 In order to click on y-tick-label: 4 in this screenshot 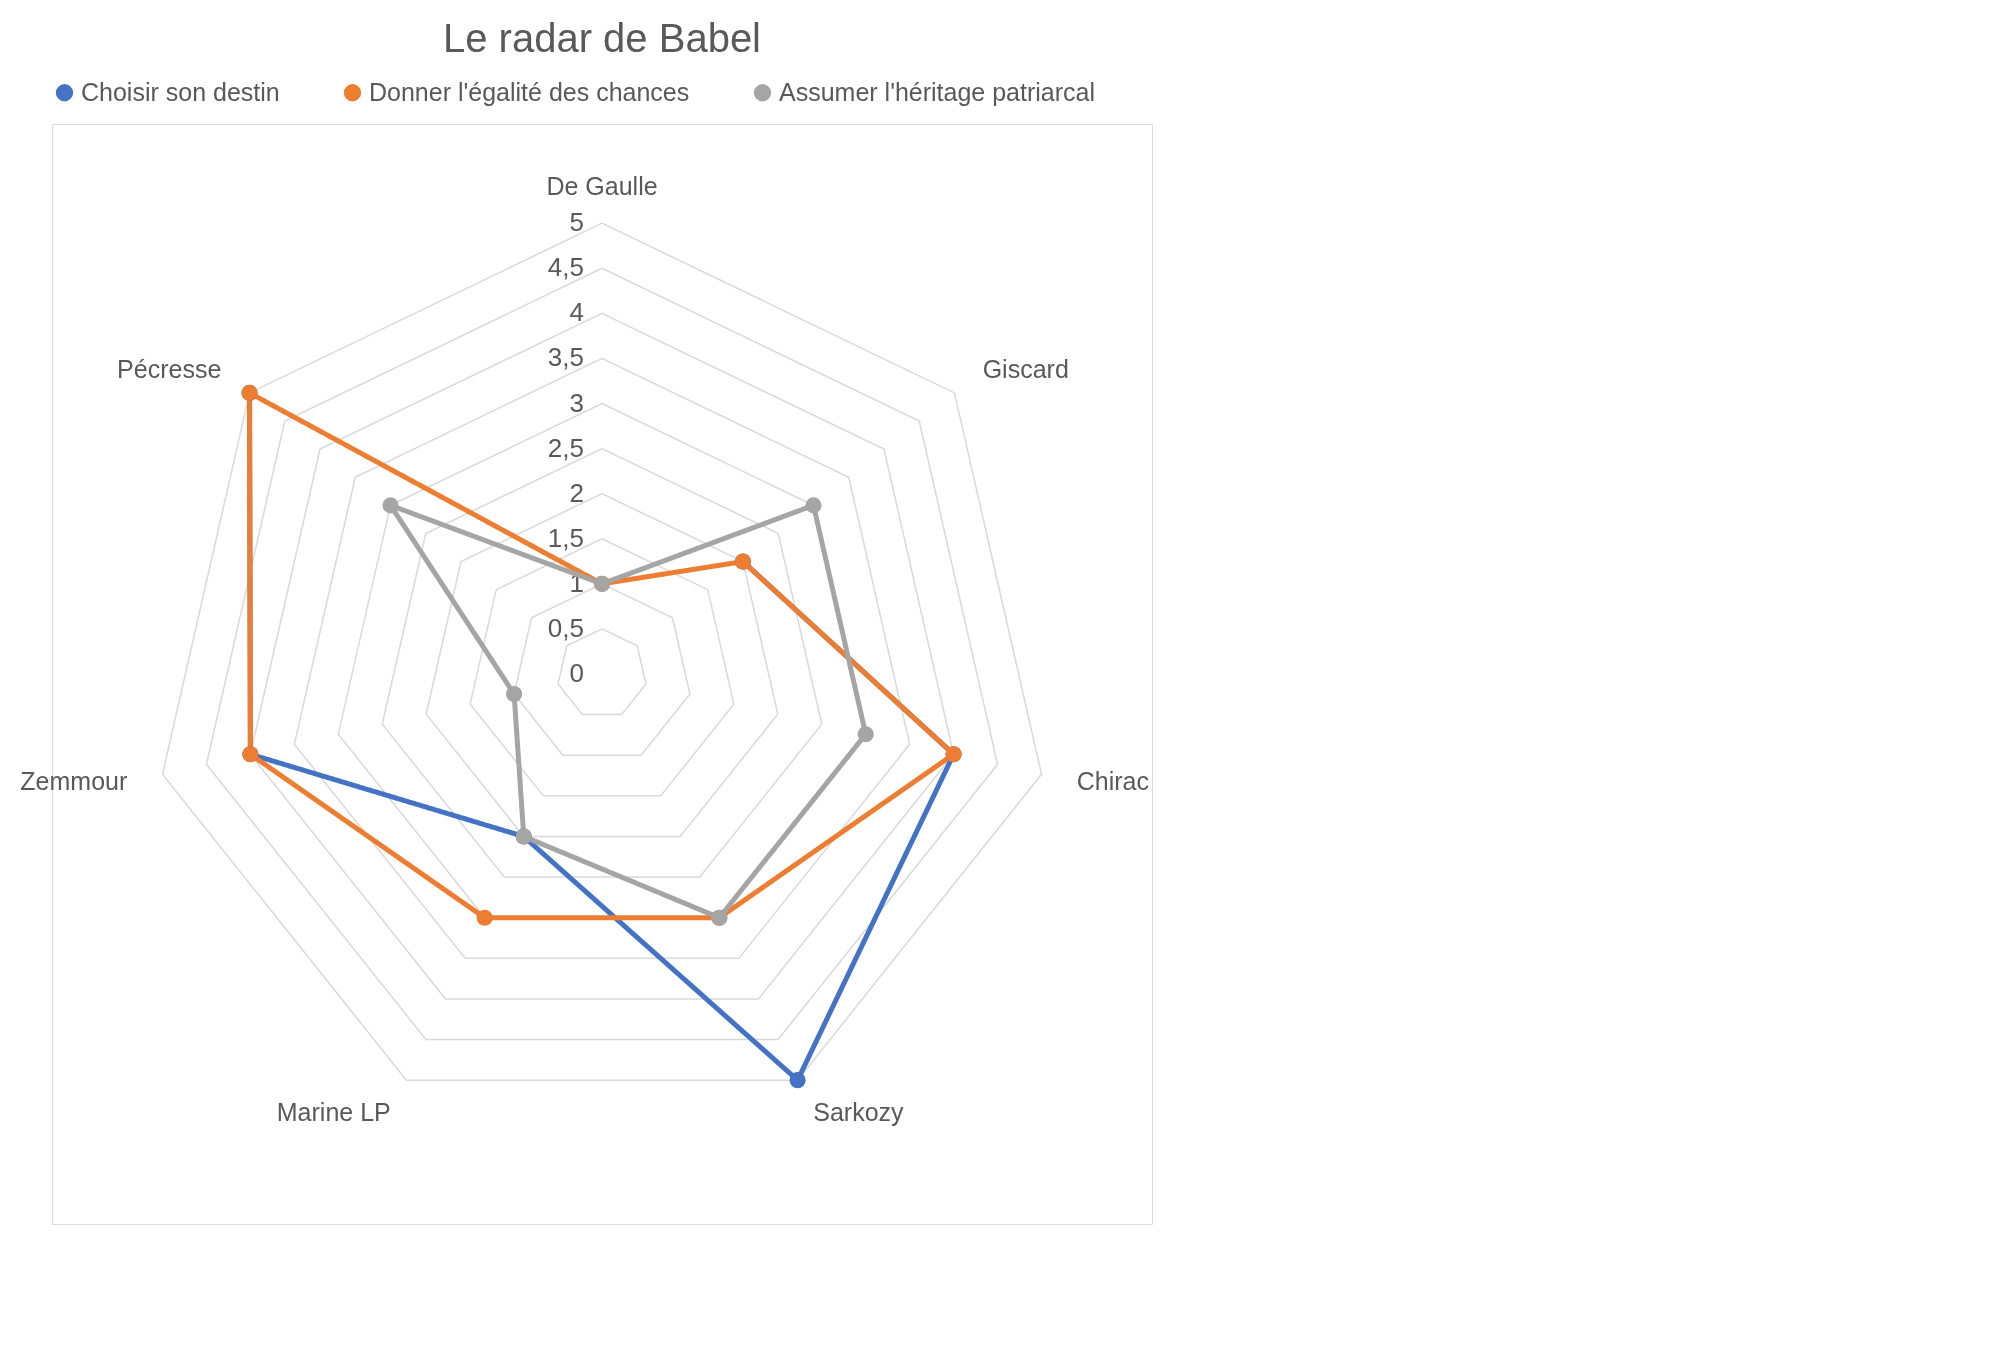, I will do `click(576, 312)`.